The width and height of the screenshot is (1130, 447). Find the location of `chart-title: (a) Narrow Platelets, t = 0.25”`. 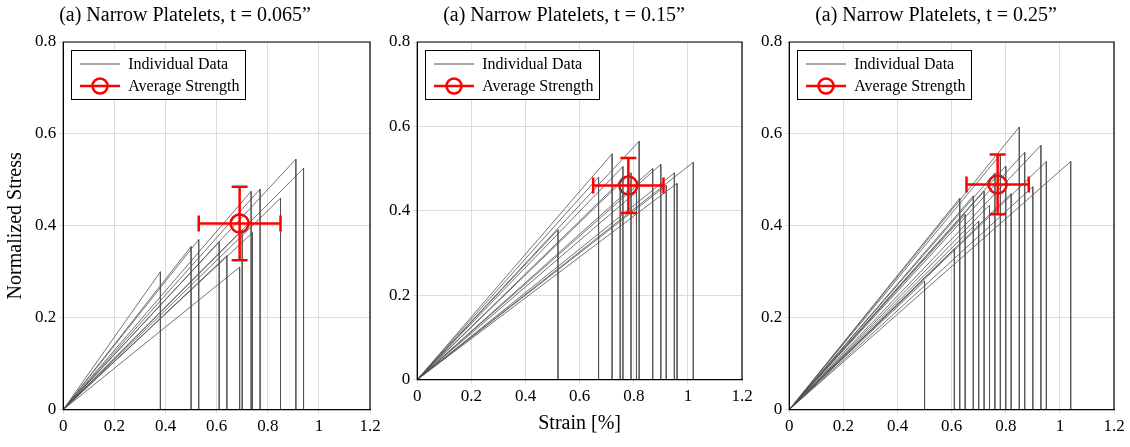

chart-title: (a) Narrow Platelets, t = 0.25” is located at coordinates (936, 15).